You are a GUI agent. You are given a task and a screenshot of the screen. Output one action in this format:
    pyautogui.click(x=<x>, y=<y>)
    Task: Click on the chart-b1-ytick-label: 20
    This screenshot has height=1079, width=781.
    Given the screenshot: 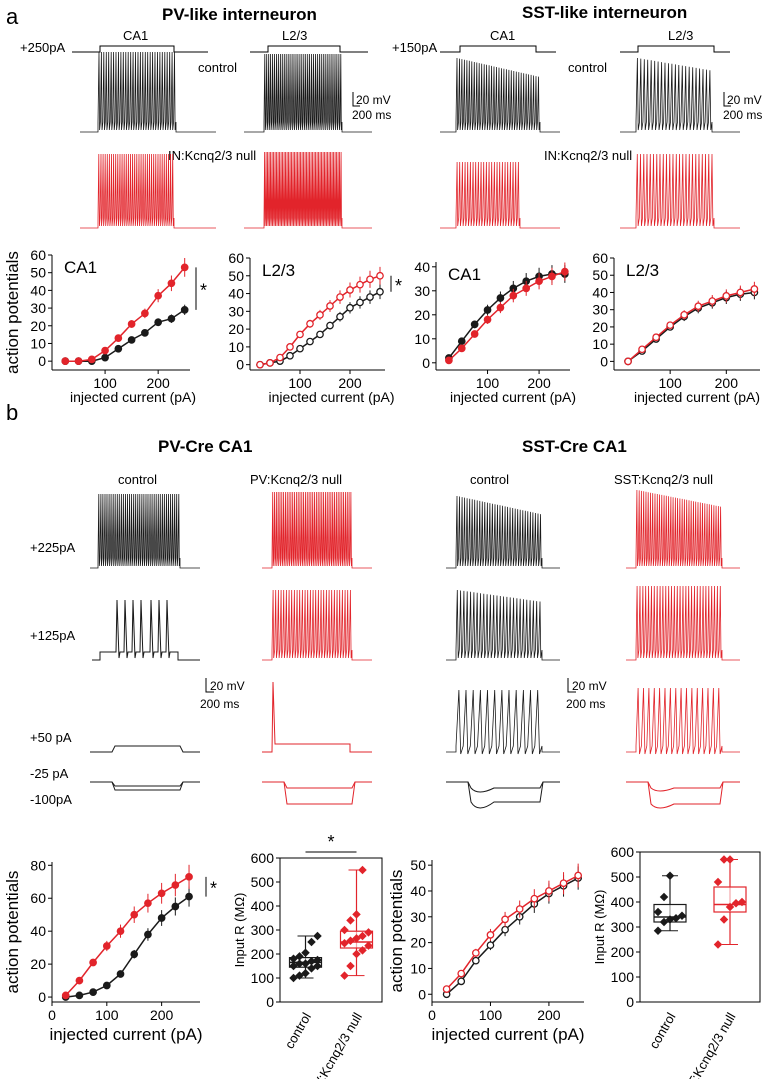 What is the action you would take?
    pyautogui.click(x=38, y=964)
    